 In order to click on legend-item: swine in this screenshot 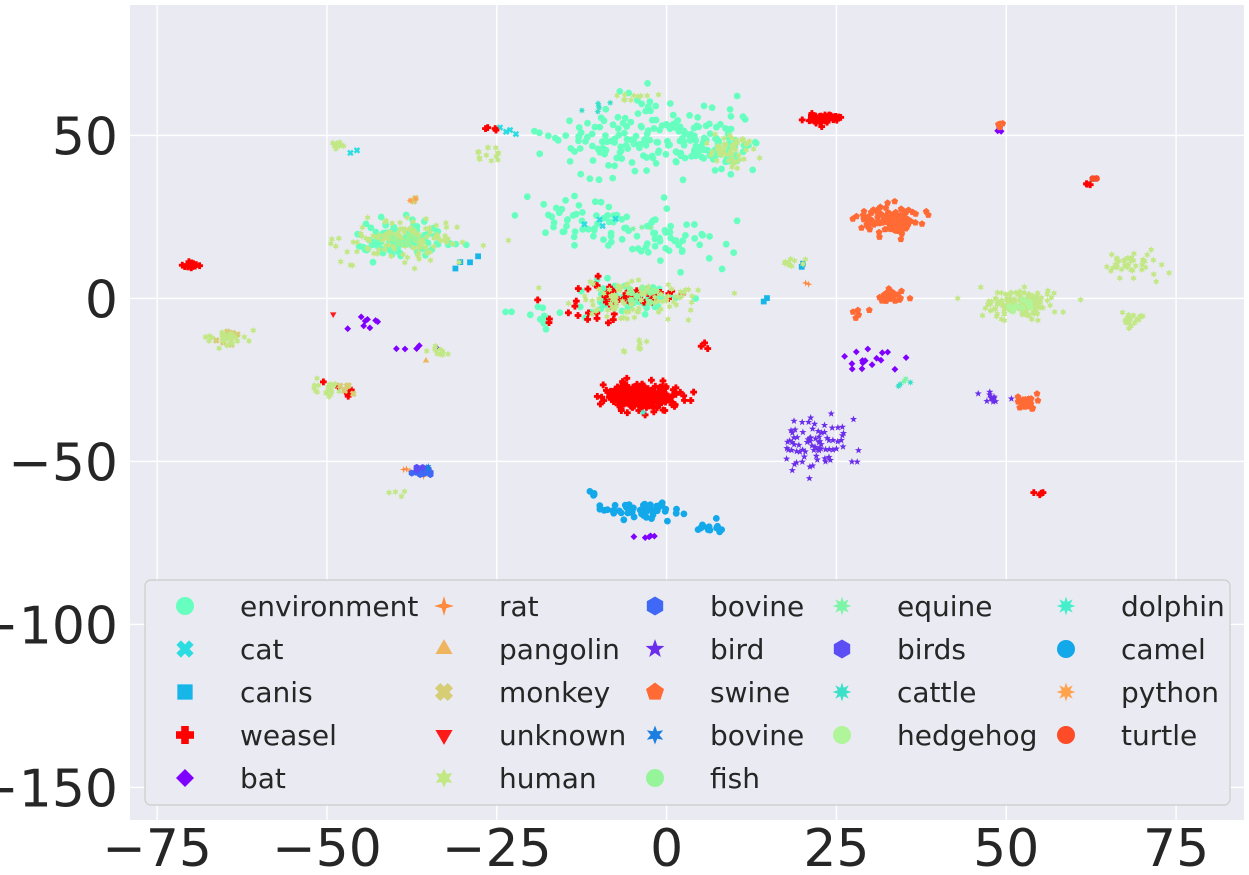, I will do `click(718, 692)`.